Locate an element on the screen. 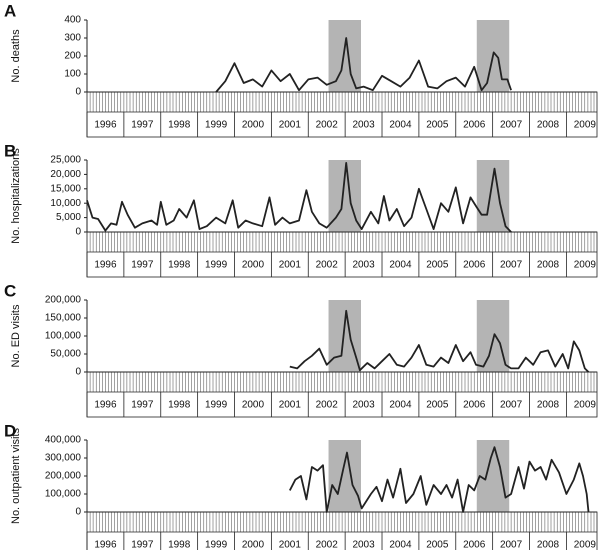 The width and height of the screenshot is (600, 550). y-tick-label: 25,000 is located at coordinates (65, 160).